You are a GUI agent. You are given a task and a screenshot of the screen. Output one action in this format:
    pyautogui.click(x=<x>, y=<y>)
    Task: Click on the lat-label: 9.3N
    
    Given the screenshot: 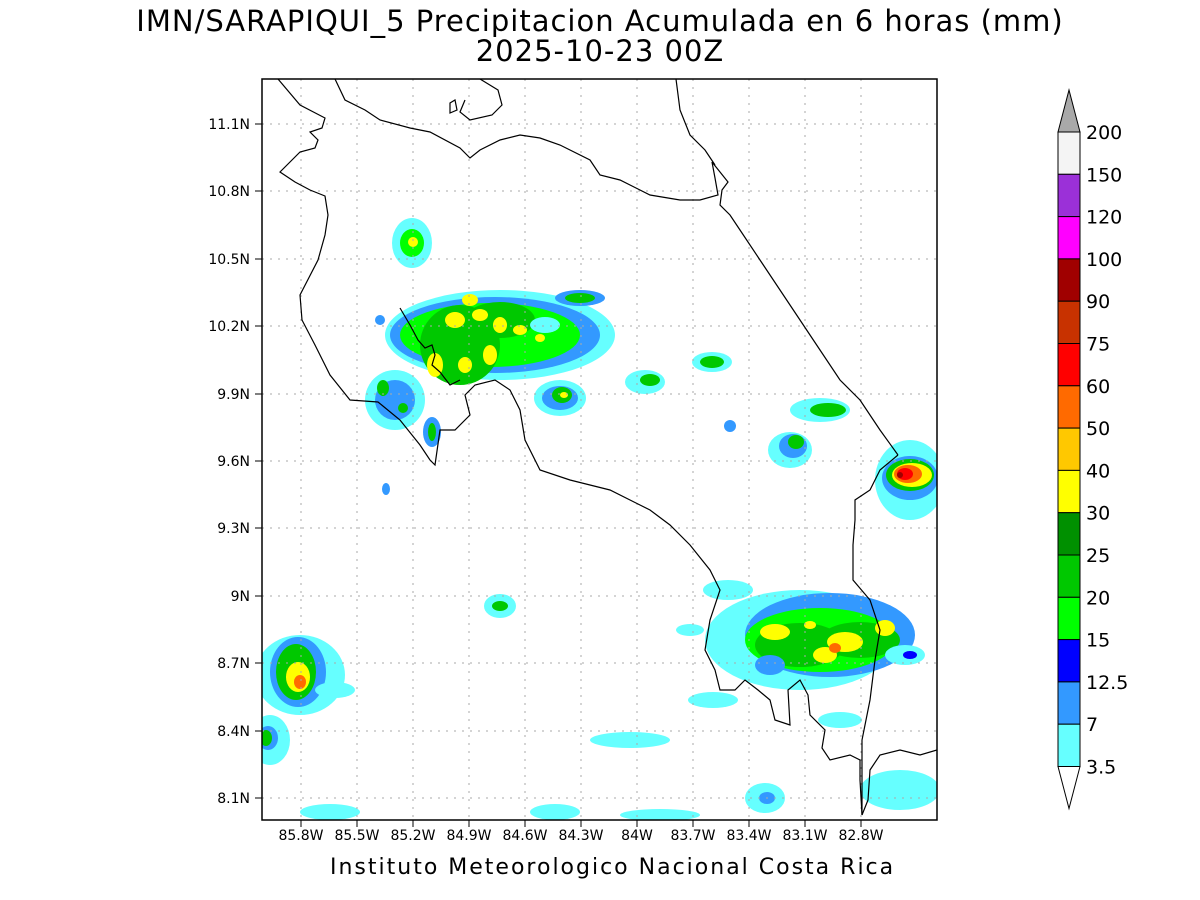 What is the action you would take?
    pyautogui.click(x=233, y=529)
    